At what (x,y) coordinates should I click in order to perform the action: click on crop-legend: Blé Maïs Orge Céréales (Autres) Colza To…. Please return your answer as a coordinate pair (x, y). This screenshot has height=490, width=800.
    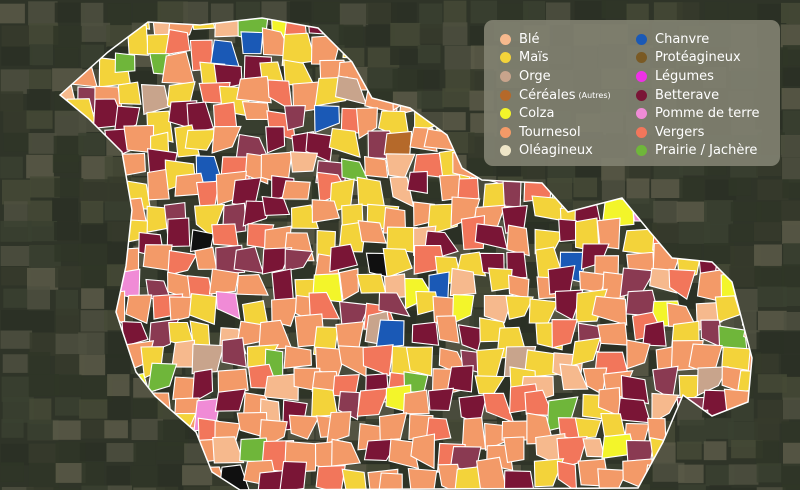
    Looking at the image, I should click on (632, 93).